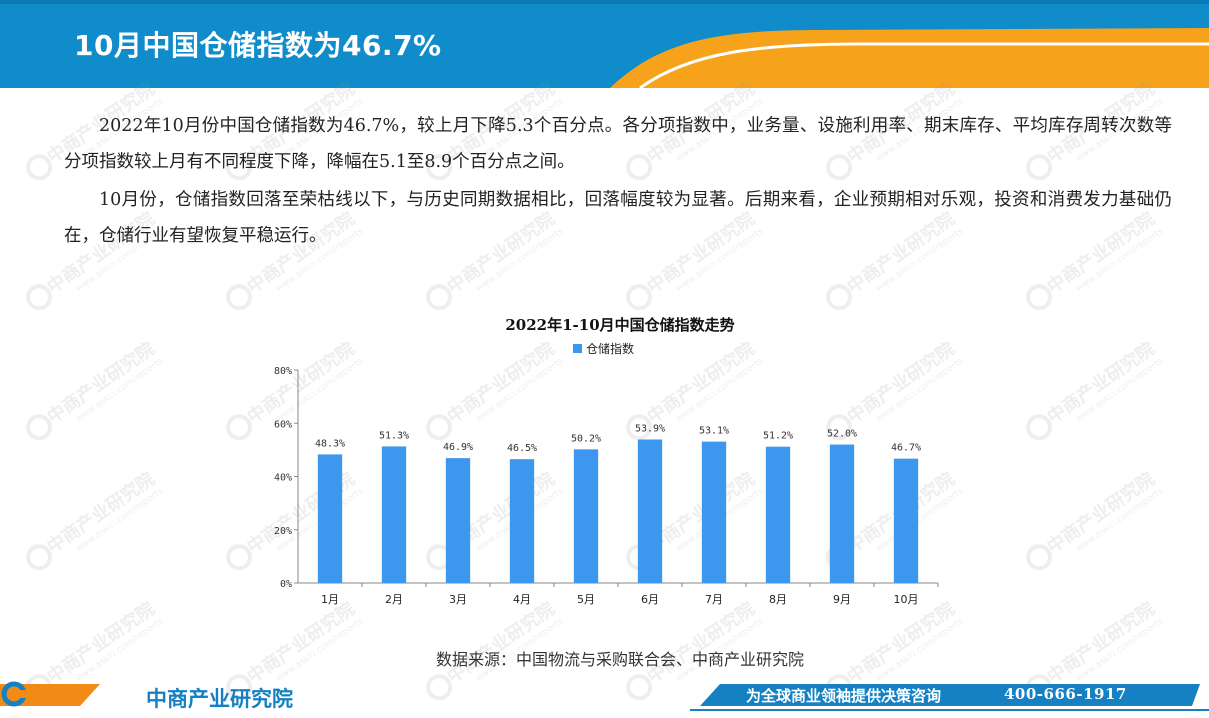  I want to click on chart-title: 2022年1-10月中国仓储指数走势, so click(620, 325).